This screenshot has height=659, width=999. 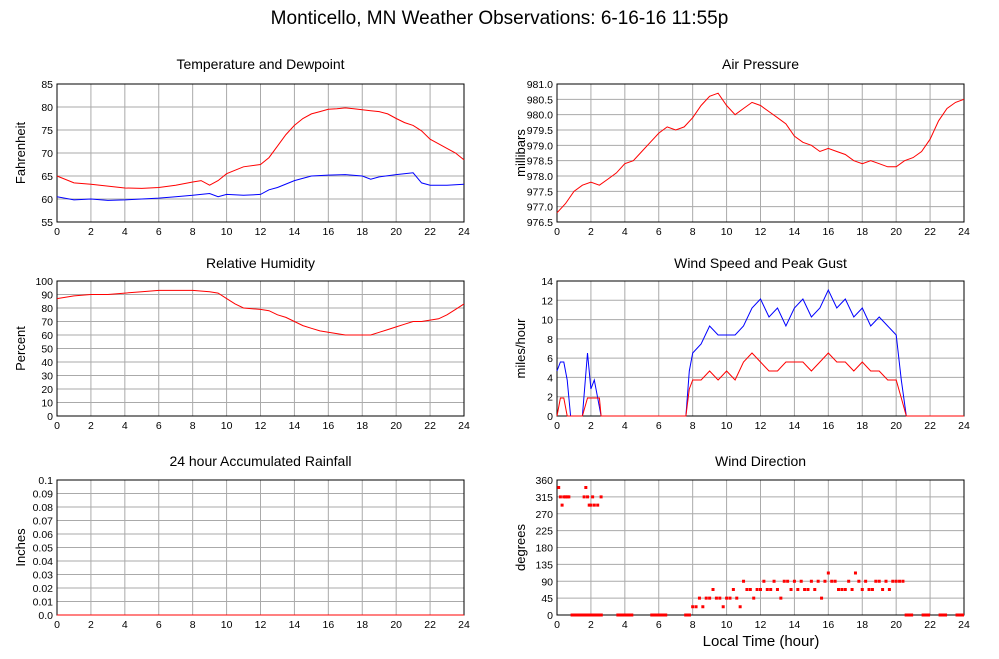 What do you see at coordinates (20, 348) in the screenshot?
I see `humidity-y-axis-label: Percent` at bounding box center [20, 348].